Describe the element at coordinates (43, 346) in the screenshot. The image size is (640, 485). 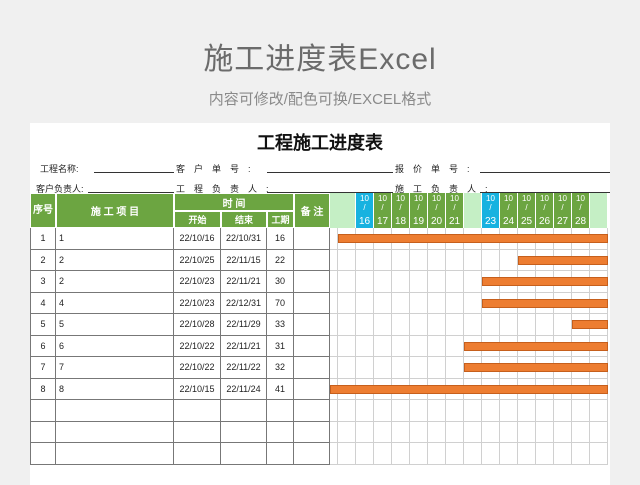
I see `cell-seq: 6` at that location.